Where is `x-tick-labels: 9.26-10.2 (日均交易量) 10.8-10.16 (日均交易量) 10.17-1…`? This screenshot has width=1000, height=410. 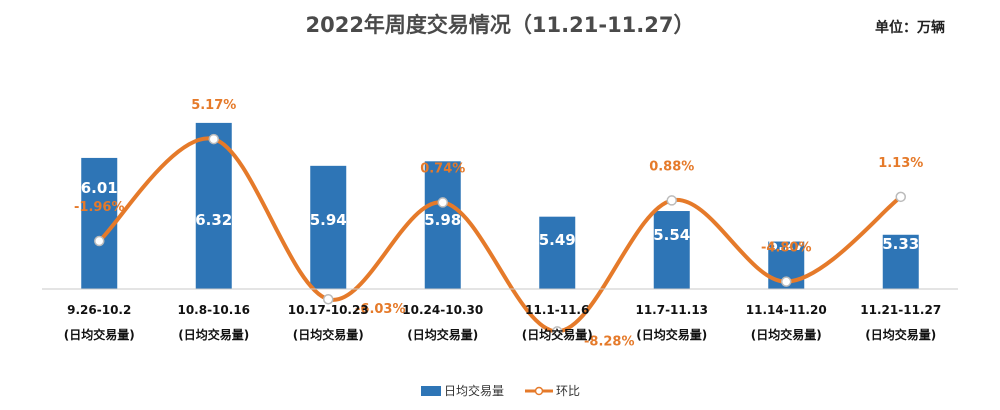 x-tick-labels: 9.26-10.2 (日均交易量) 10.8-10.16 (日均交易量) 10.17-1… is located at coordinates (502, 322).